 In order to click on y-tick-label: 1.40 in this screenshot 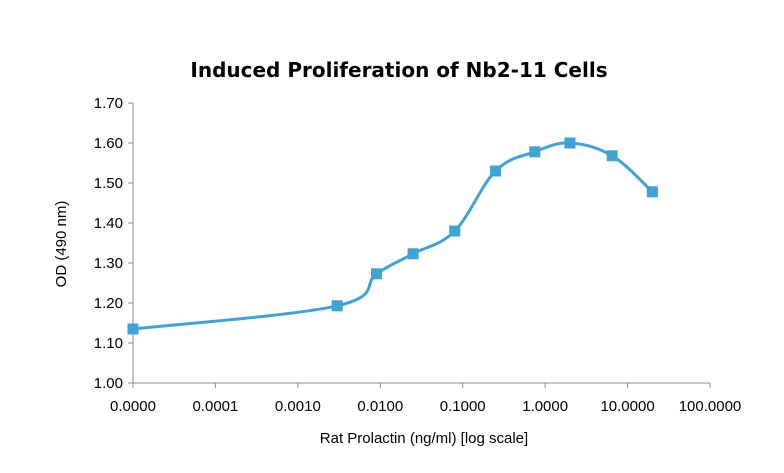, I will do `click(108, 223)`.